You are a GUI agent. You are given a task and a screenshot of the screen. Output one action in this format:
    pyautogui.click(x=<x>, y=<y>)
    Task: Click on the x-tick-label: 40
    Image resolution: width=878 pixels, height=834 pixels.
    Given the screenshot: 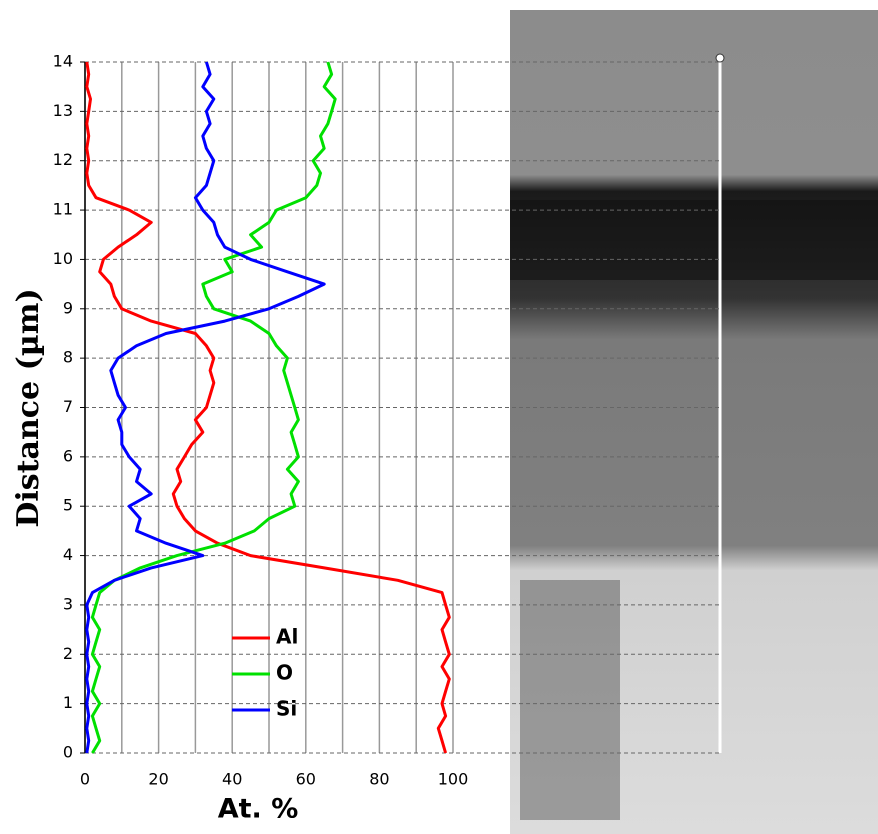 What is the action you would take?
    pyautogui.click(x=232, y=779)
    